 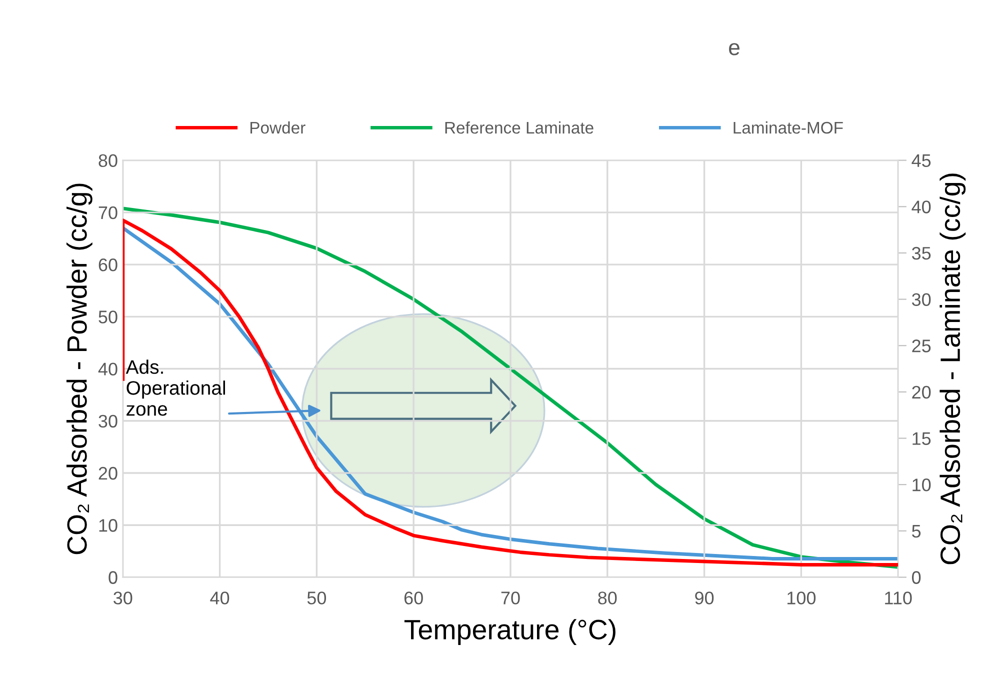 I want to click on y2-tick-label: 0, so click(x=916, y=577).